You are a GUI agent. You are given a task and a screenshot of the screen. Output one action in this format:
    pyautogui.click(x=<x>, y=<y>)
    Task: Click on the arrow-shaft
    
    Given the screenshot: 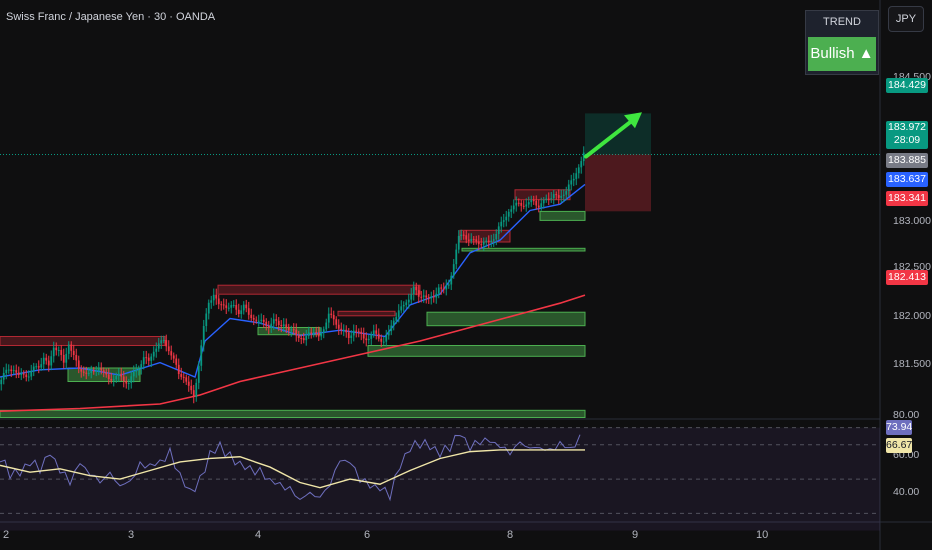 What is the action you would take?
    pyautogui.click(x=610, y=138)
    